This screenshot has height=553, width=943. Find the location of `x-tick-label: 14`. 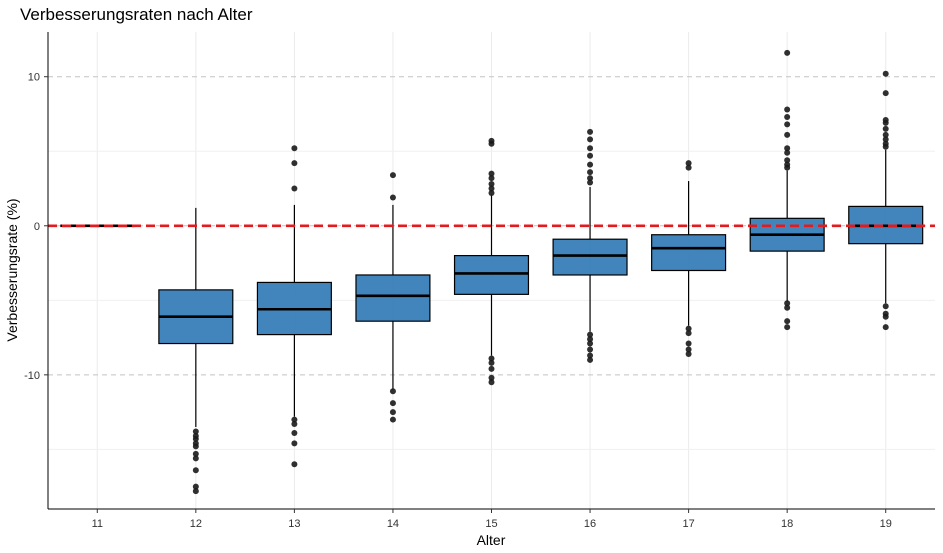

x-tick-label: 14 is located at coordinates (393, 524).